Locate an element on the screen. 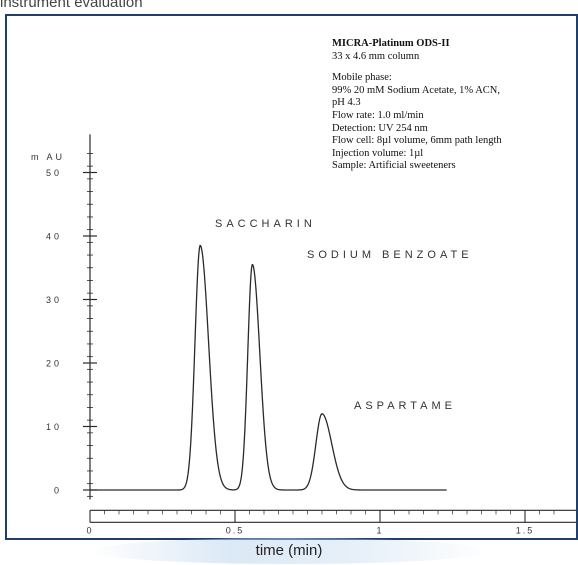 The height and width of the screenshot is (565, 578). y-tick-label: 50 is located at coordinates (54, 173).